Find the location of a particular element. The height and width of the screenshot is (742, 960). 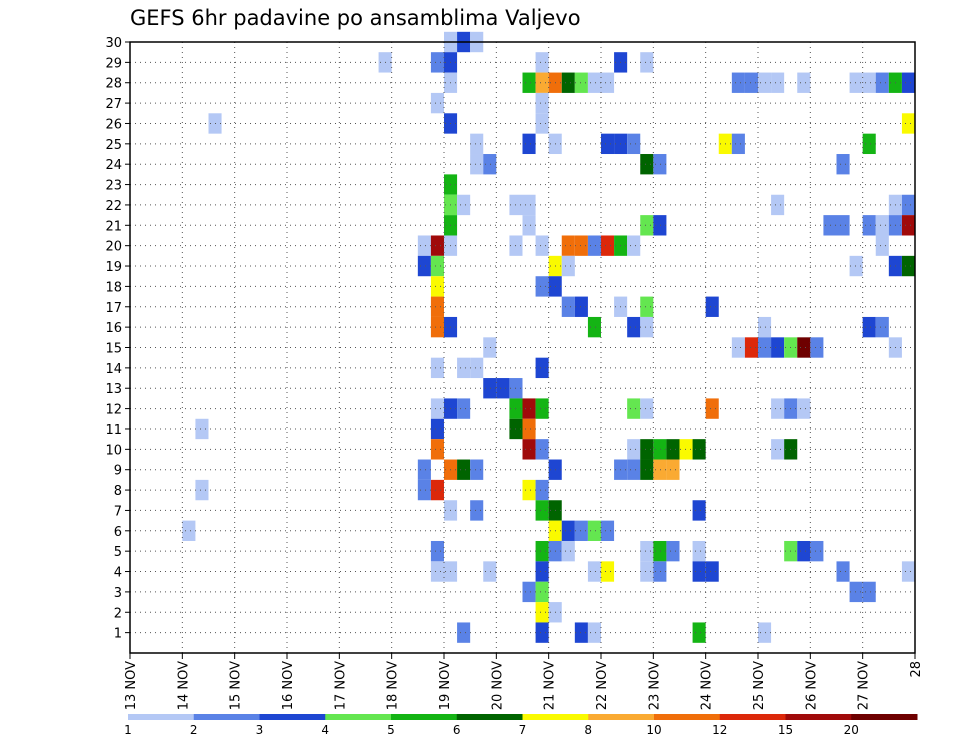

colorbar-label: 15 is located at coordinates (785, 730).